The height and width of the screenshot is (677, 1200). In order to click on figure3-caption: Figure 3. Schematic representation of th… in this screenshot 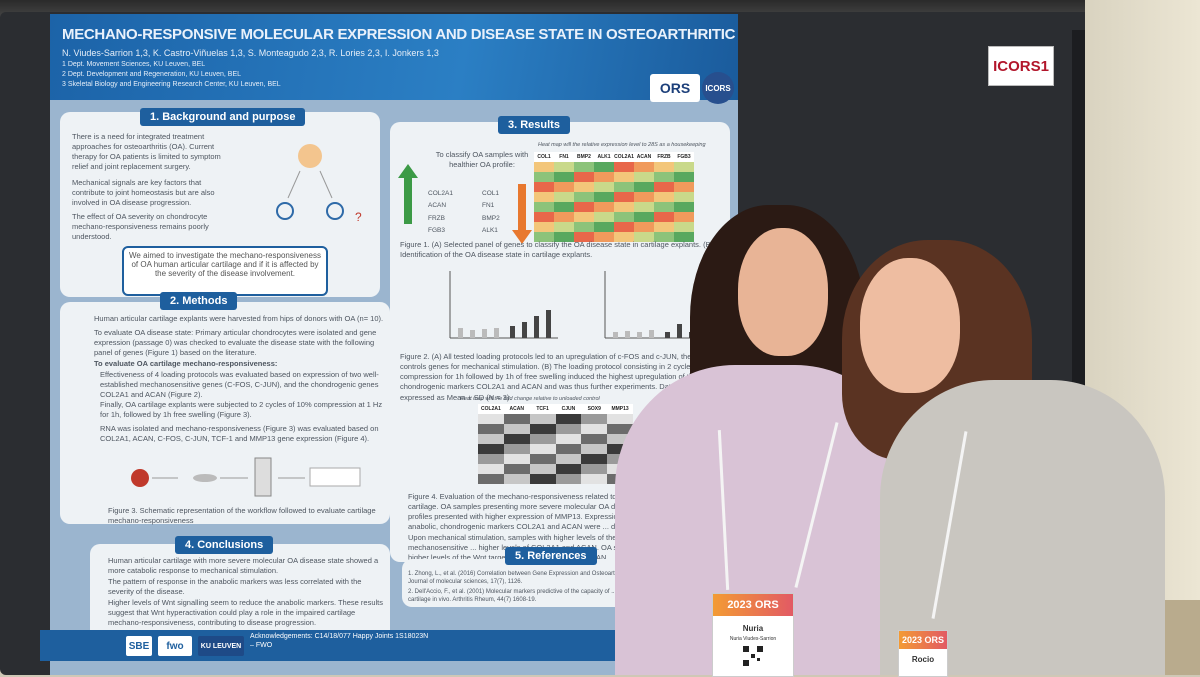, I will do `click(242, 516)`.